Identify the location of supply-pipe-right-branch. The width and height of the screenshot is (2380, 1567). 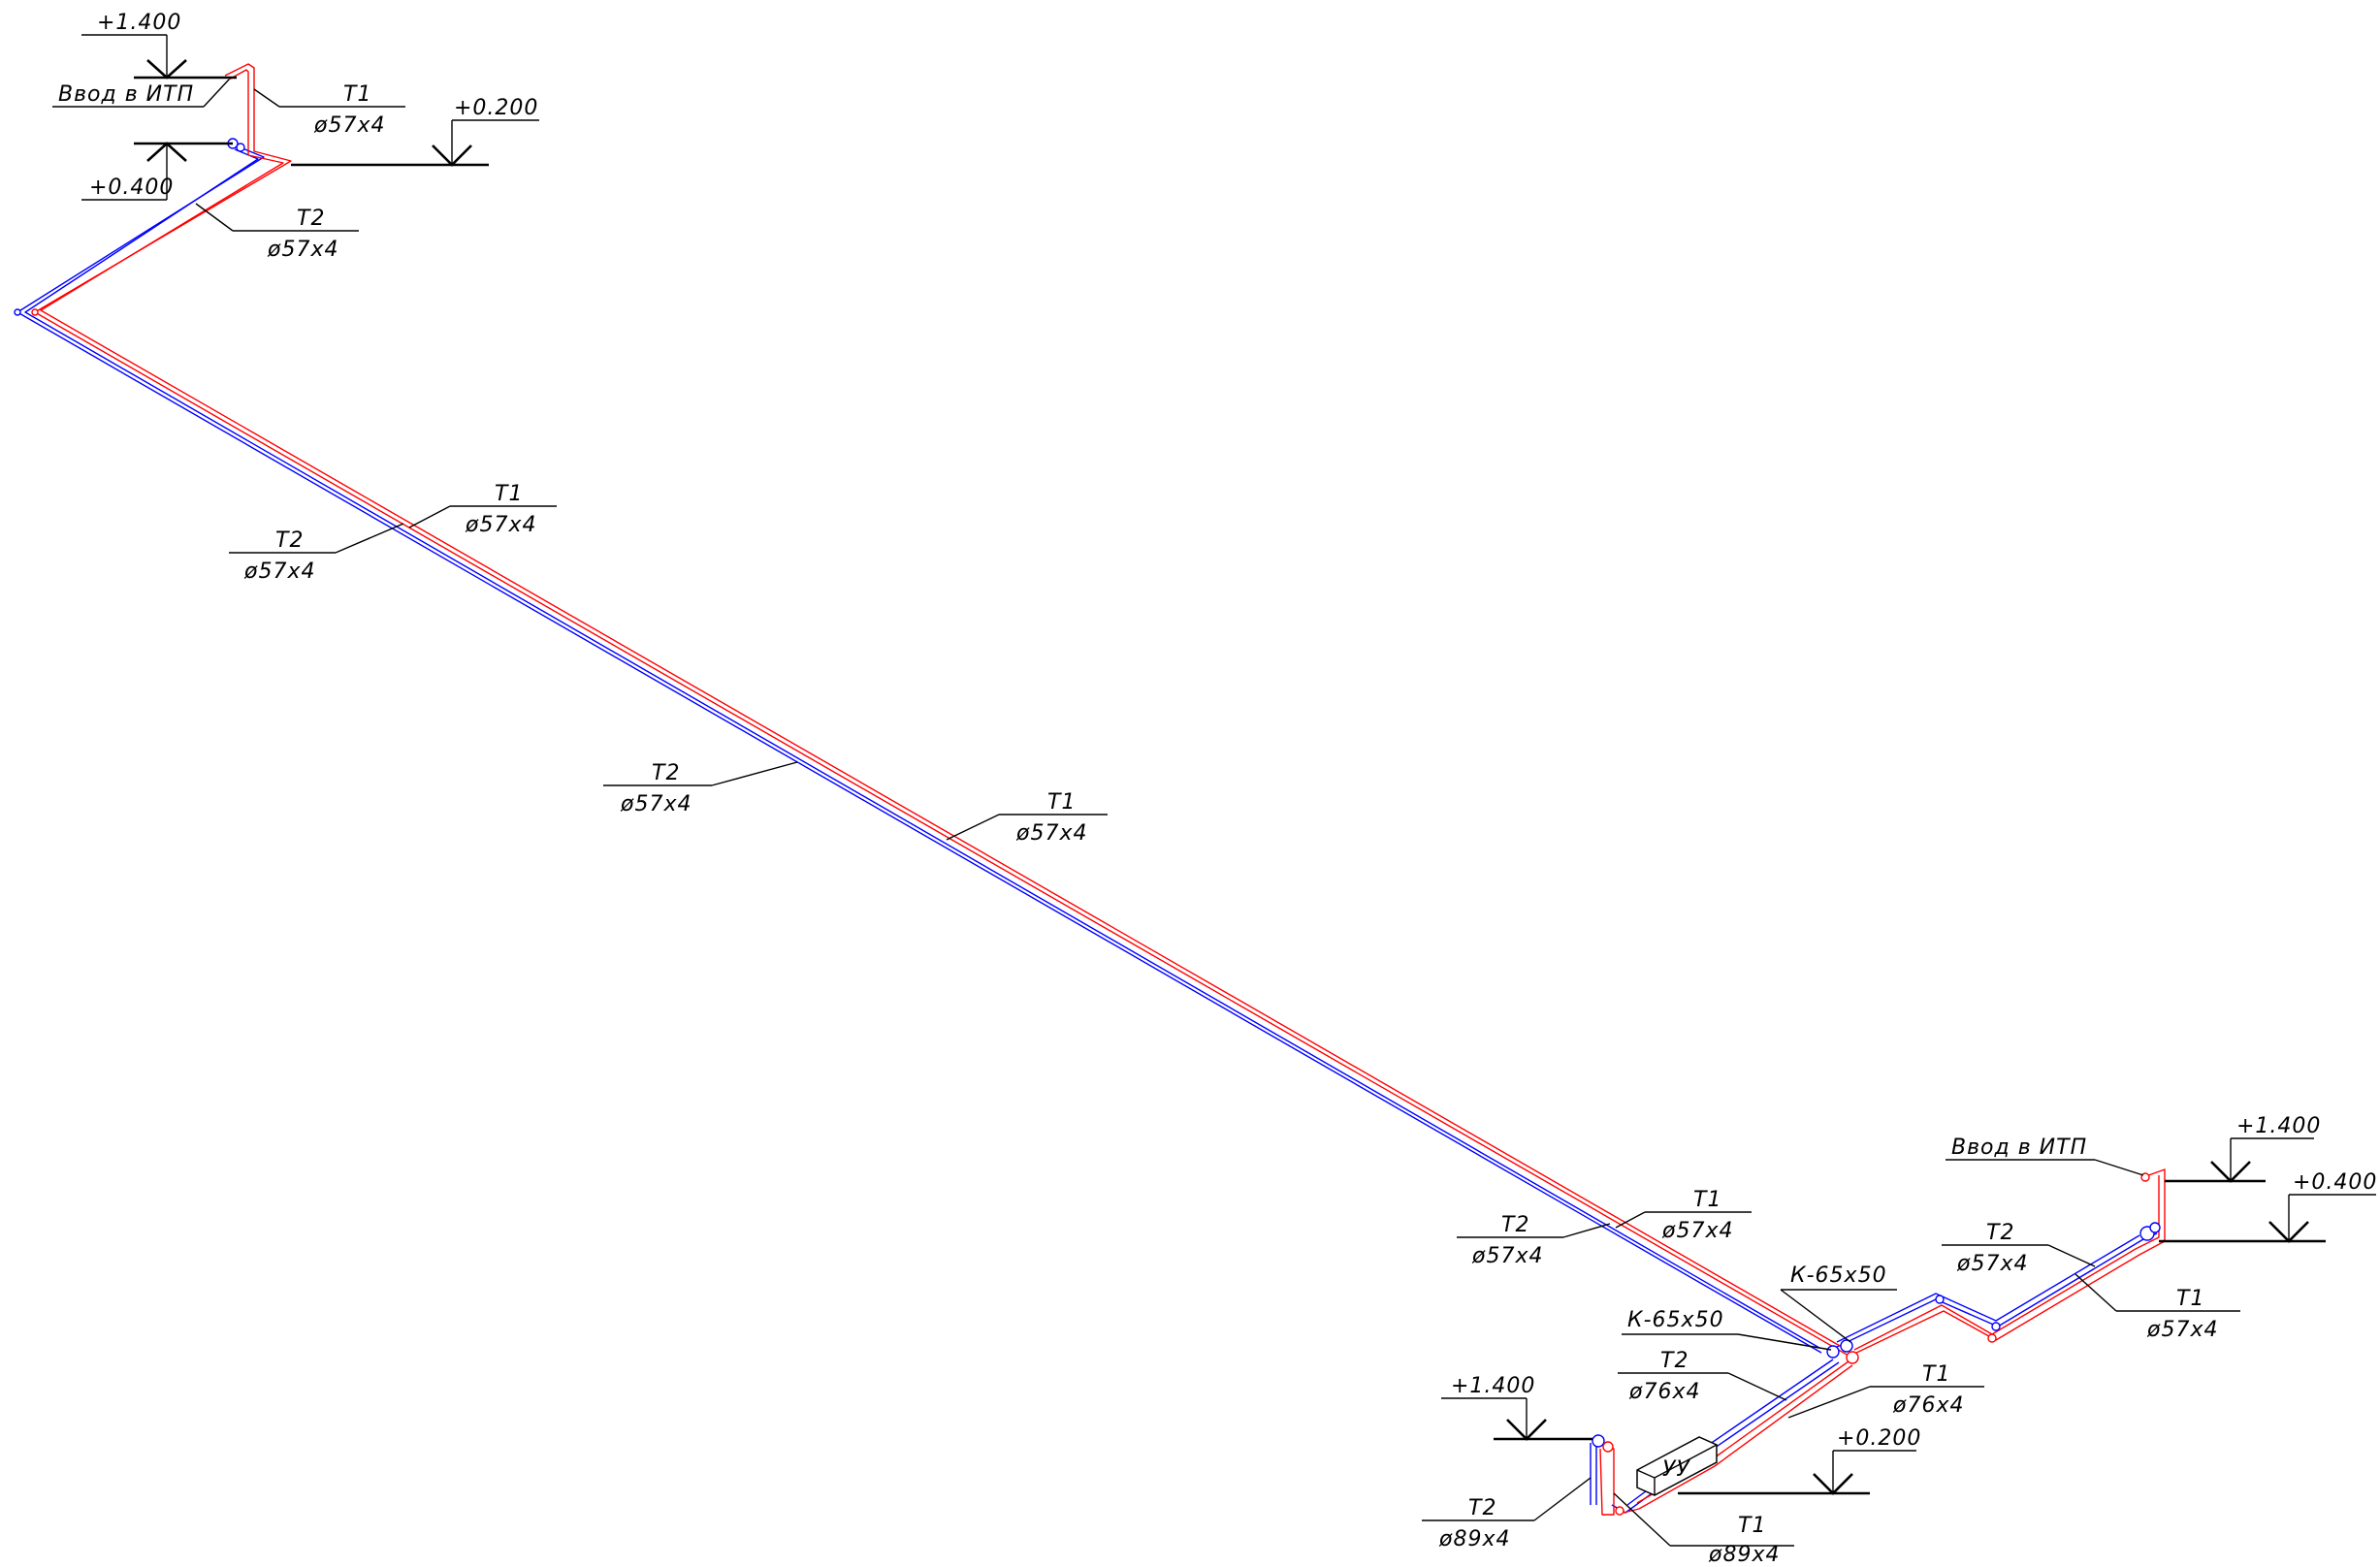
(2007, 1262).